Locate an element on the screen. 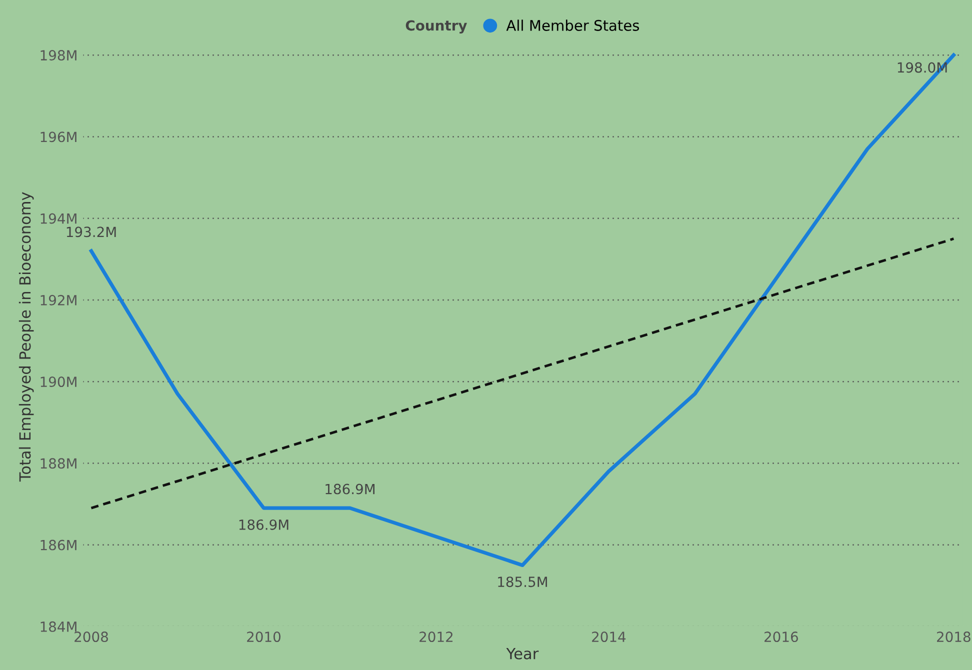 This screenshot has width=972, height=670. y-tick-label: 198M is located at coordinates (58, 55).